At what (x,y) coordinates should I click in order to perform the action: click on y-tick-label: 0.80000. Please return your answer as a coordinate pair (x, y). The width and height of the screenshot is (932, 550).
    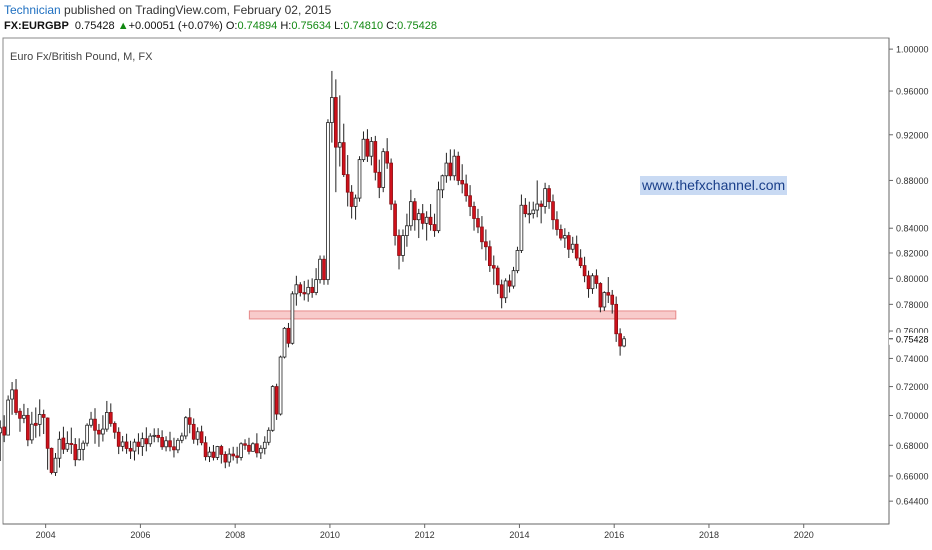
    Looking at the image, I should click on (912, 279).